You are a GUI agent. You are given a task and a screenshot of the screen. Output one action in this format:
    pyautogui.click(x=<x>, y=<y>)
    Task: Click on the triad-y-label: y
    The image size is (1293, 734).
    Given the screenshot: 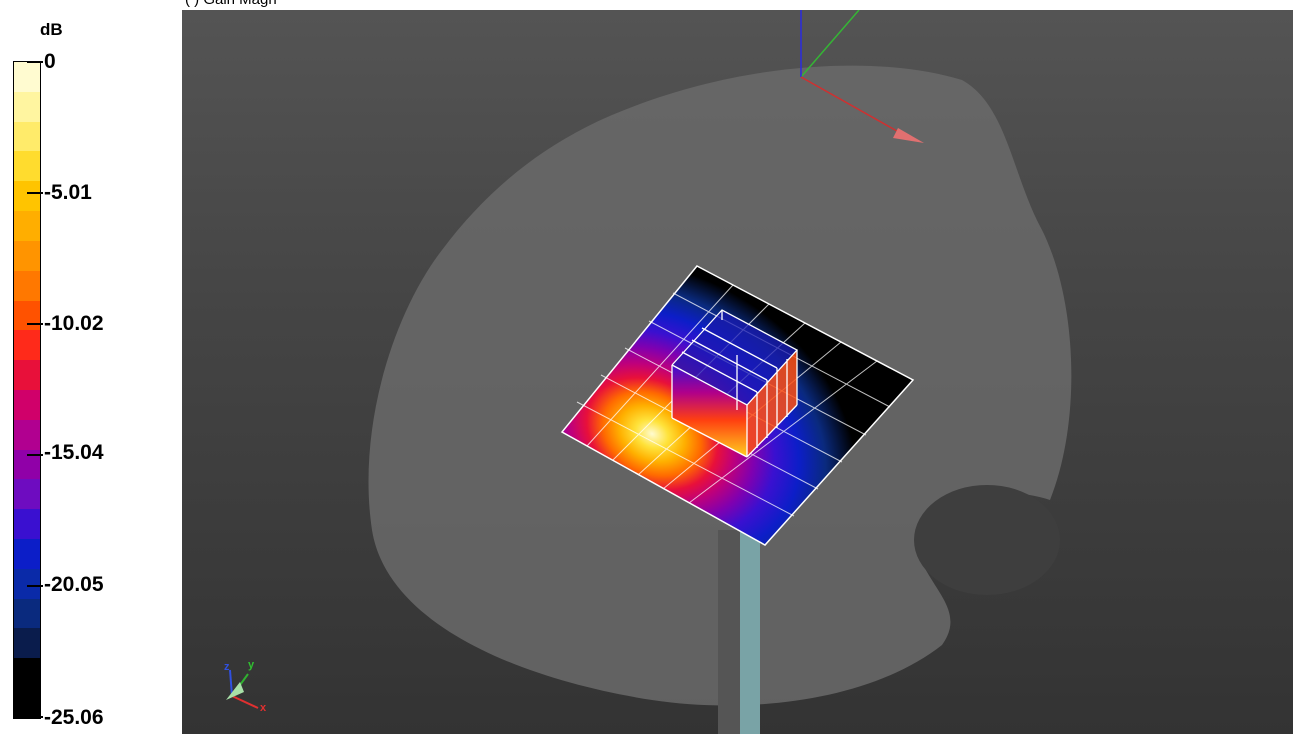 What is the action you would take?
    pyautogui.click(x=251, y=665)
    